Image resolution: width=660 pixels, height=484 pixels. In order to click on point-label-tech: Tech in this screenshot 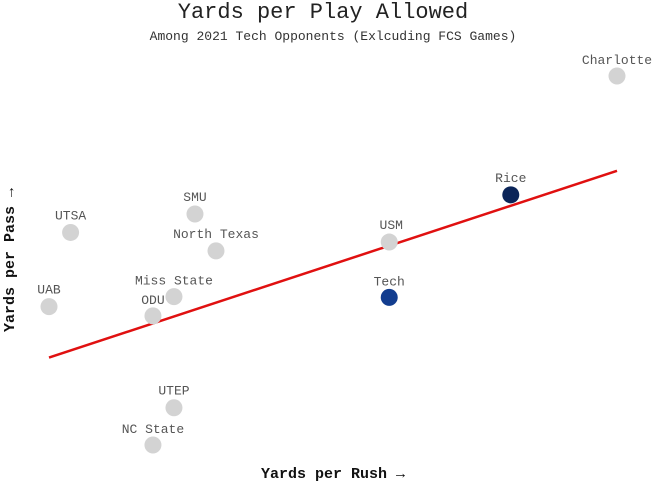, I will do `click(389, 281)`.